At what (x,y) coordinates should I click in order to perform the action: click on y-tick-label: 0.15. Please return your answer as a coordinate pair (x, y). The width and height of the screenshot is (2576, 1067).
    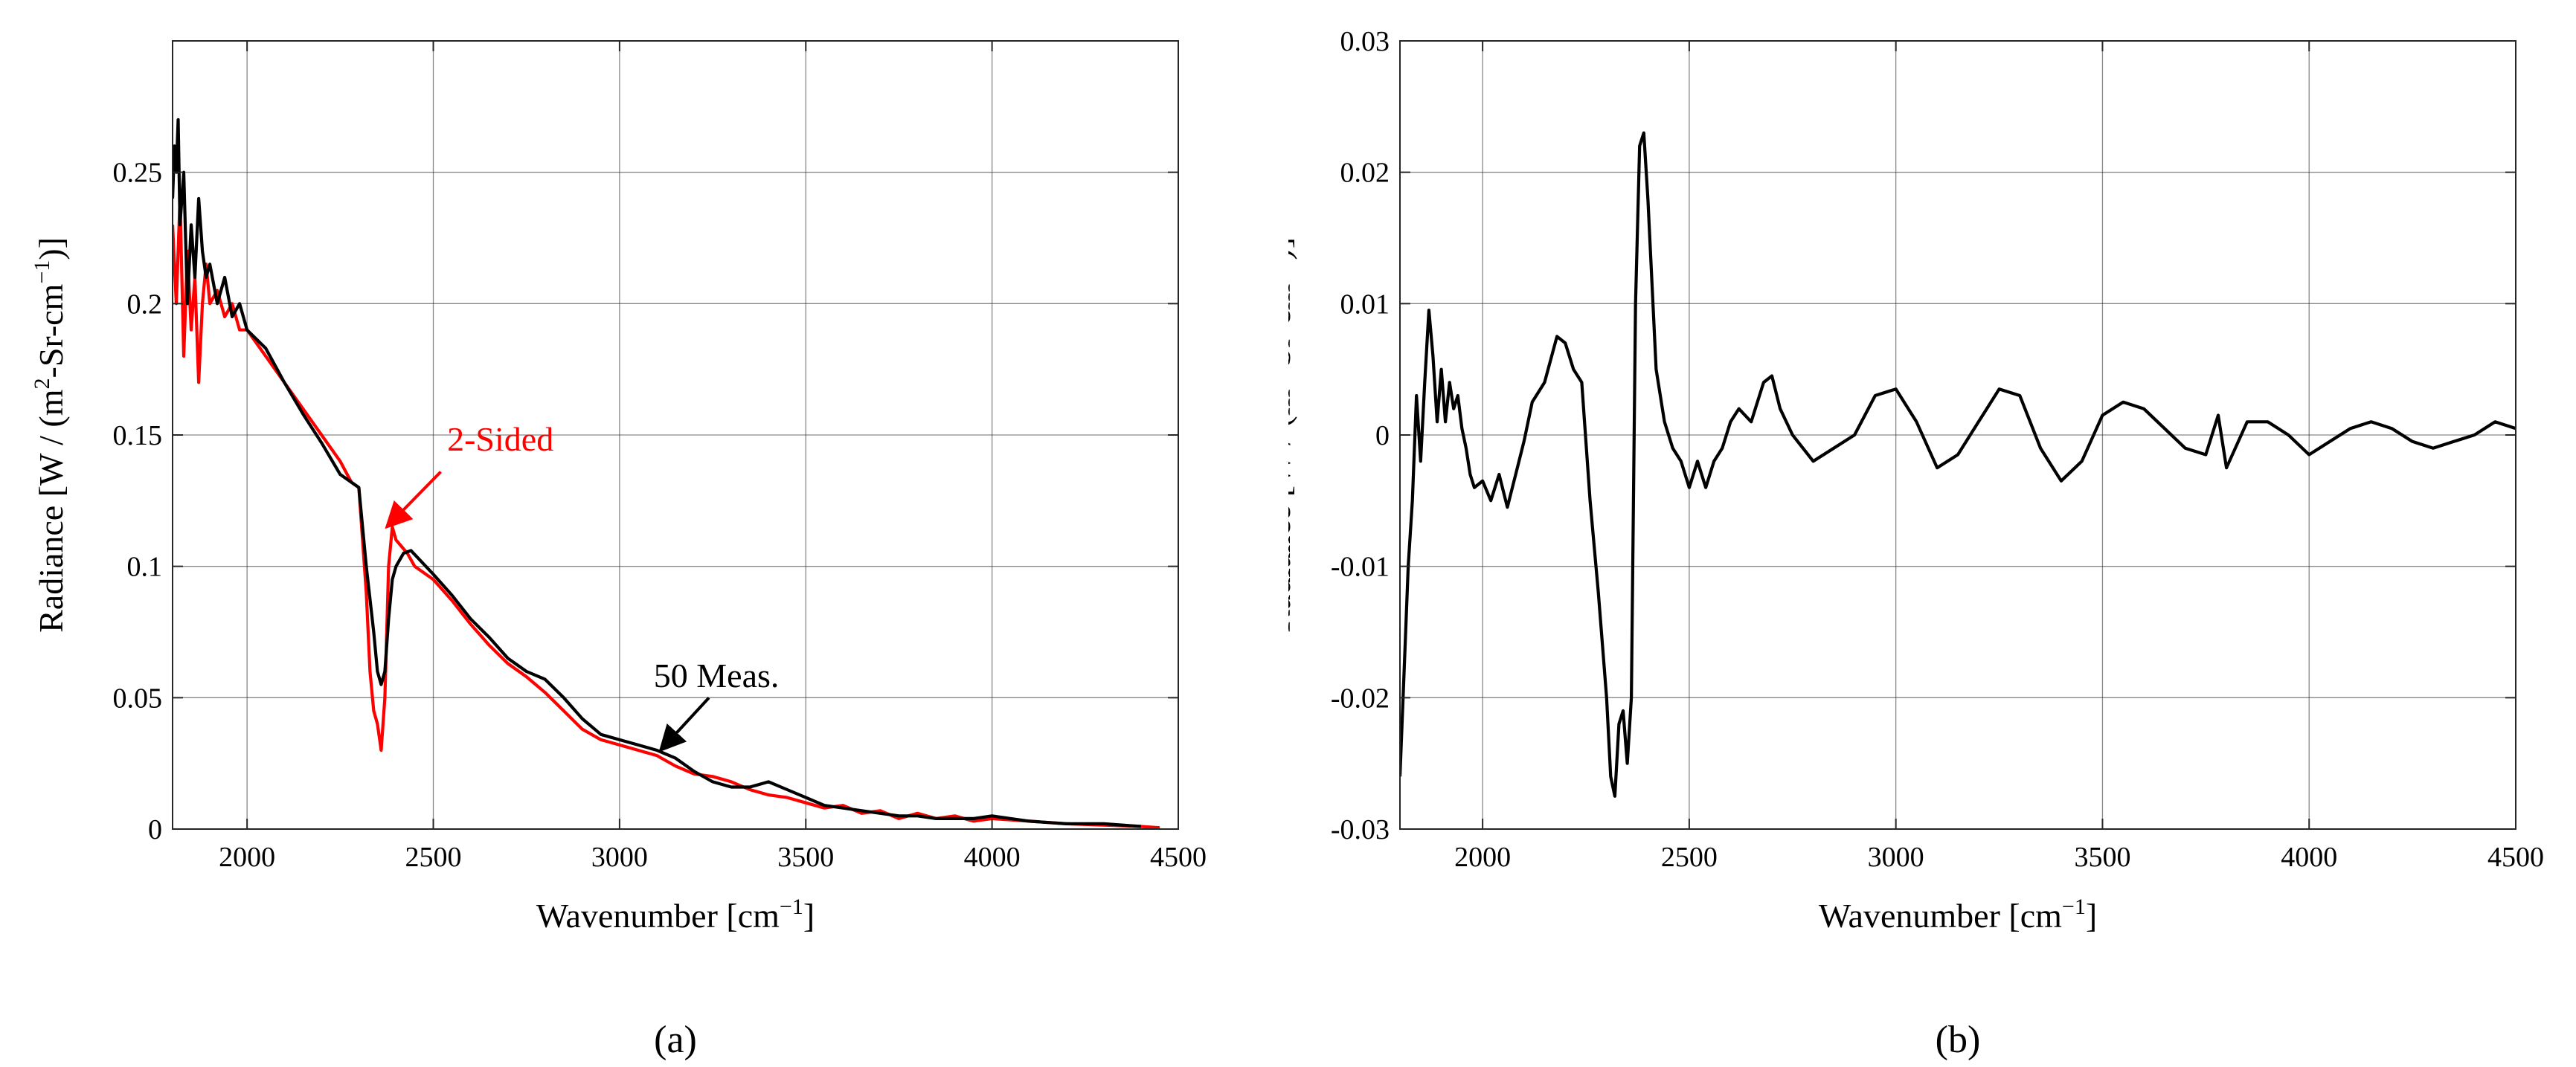
    Looking at the image, I should click on (138, 435).